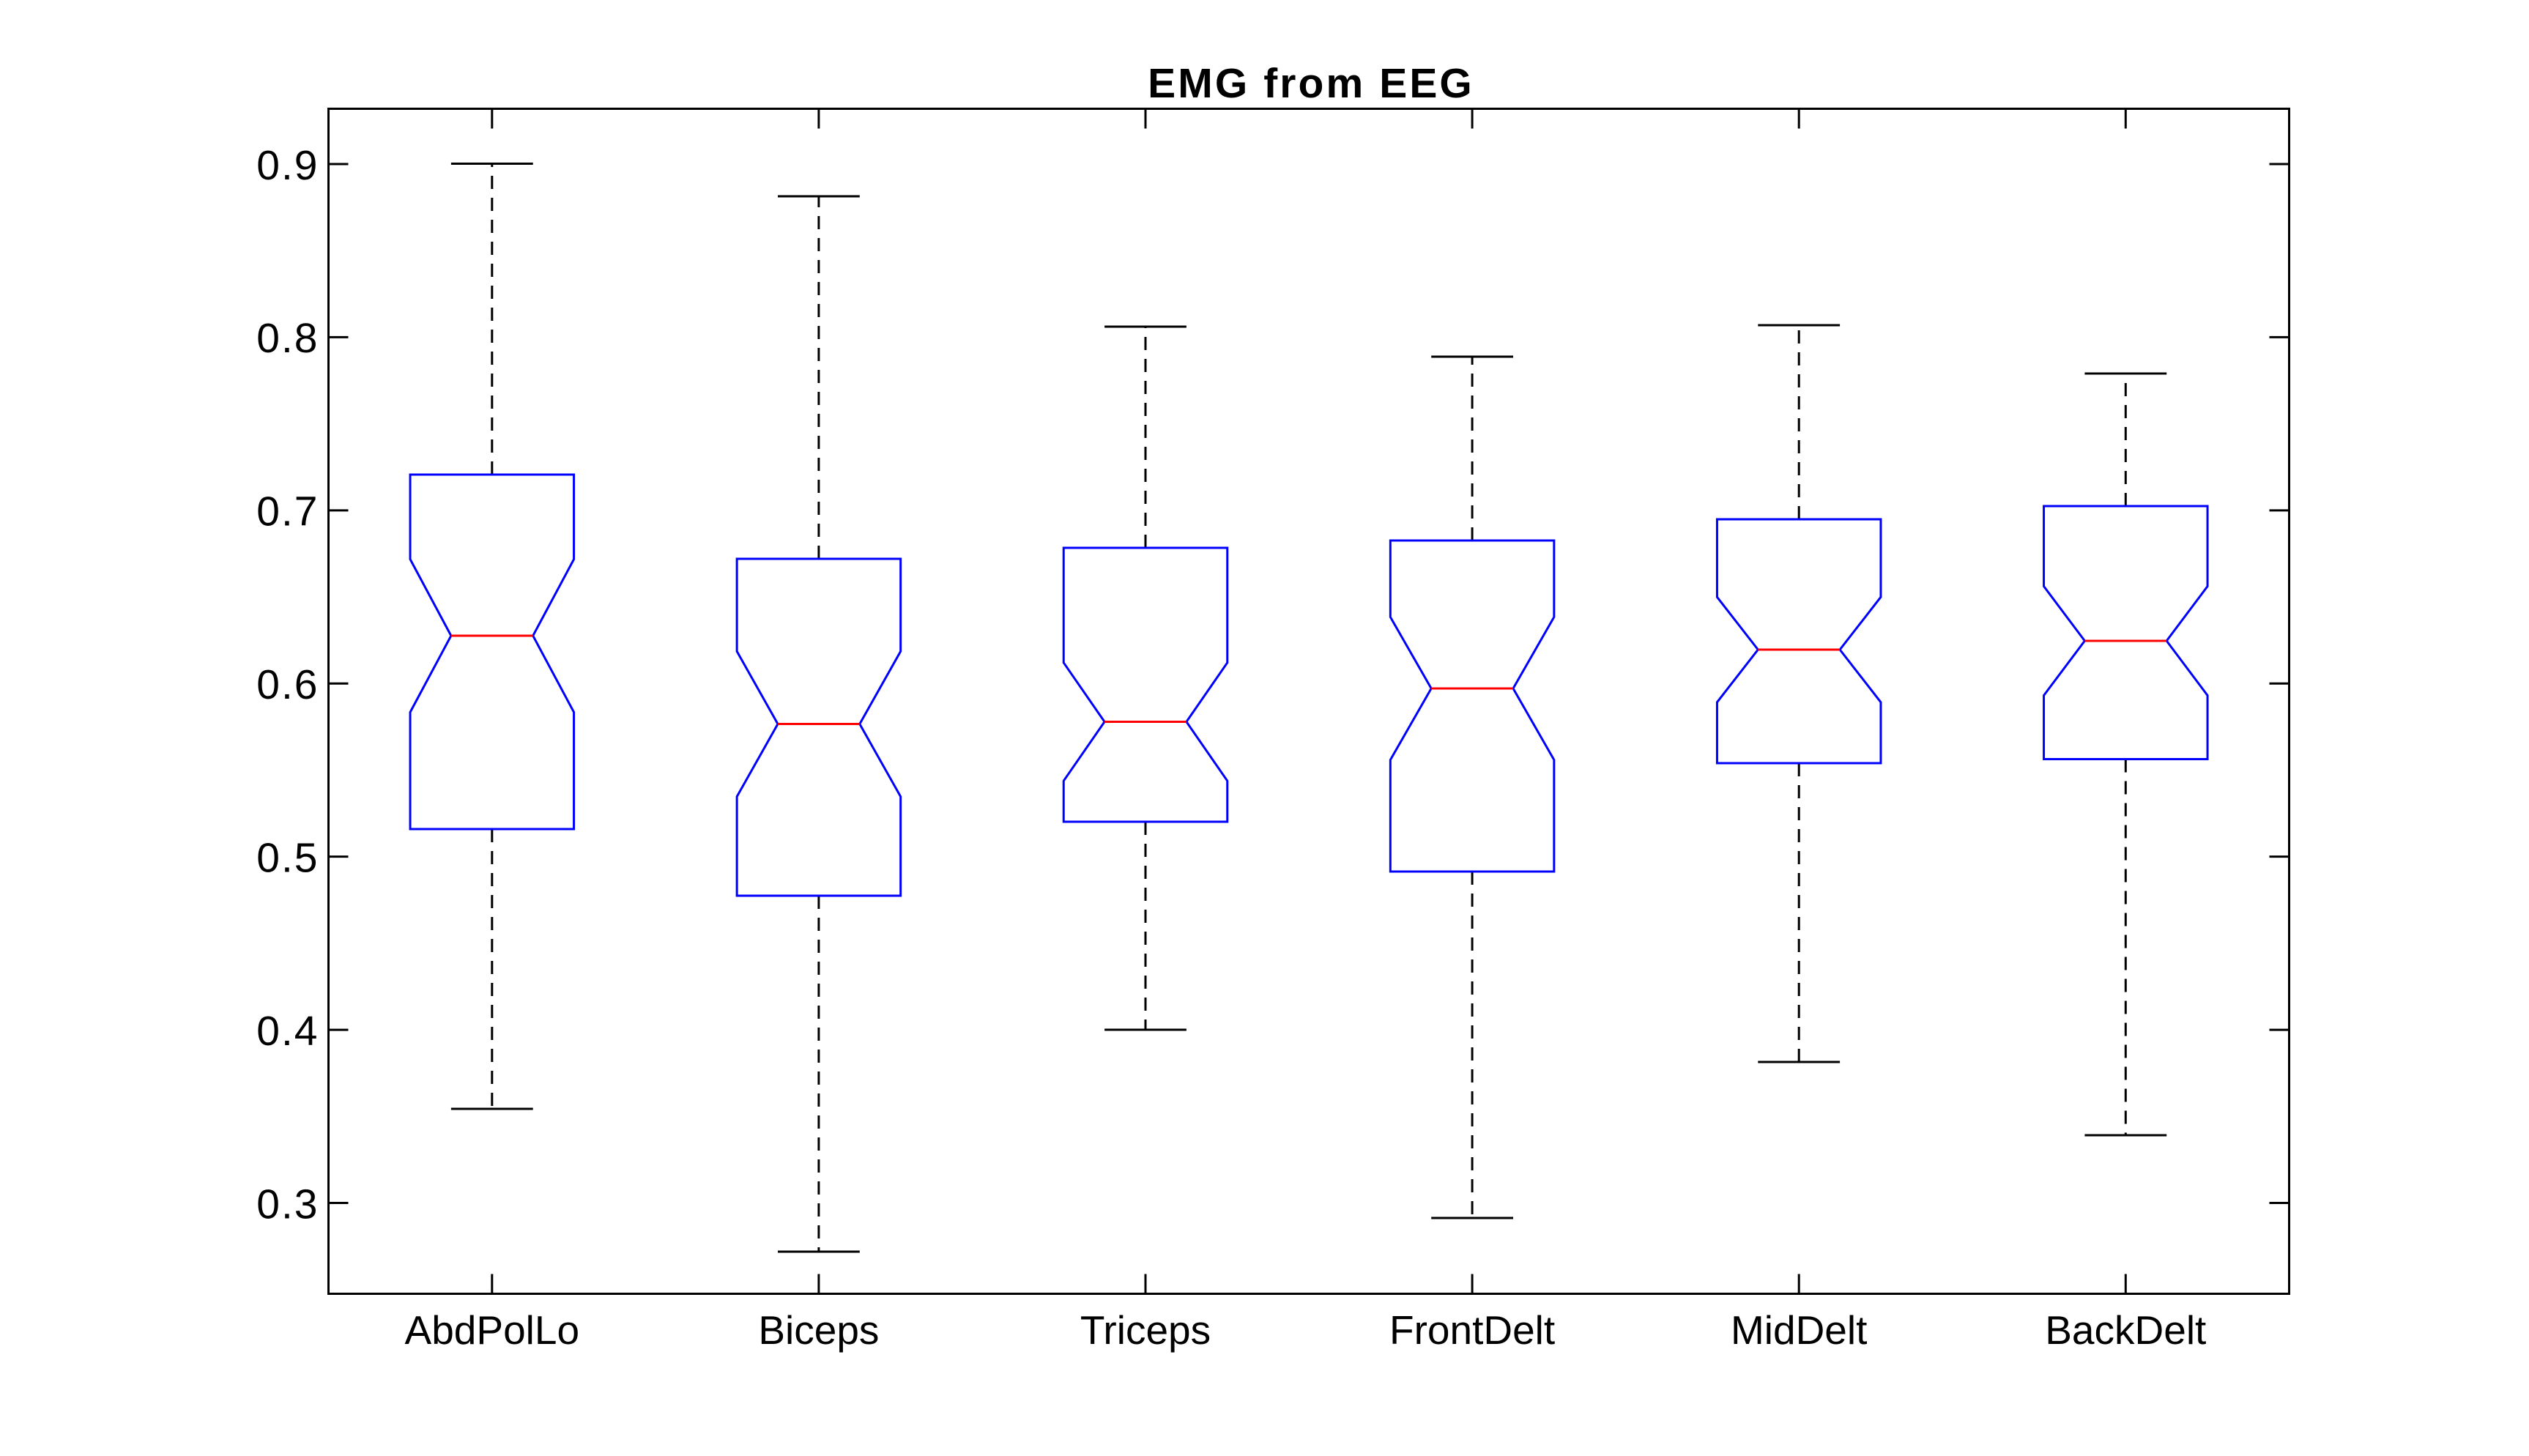  Describe the element at coordinates (1799, 1330) in the screenshot. I see `svg-text: MidDelt` at that location.